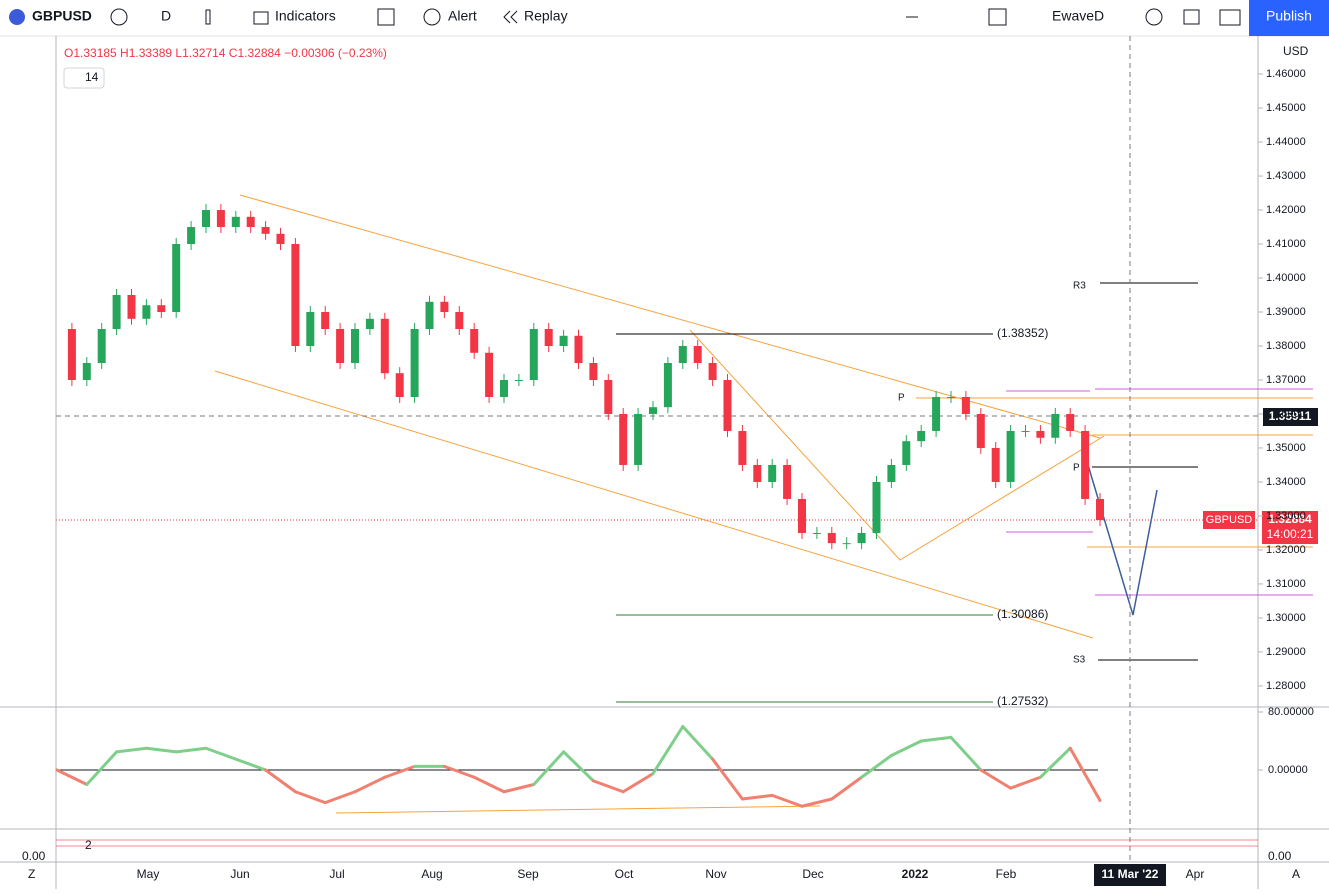 The image size is (1329, 894). I want to click on snapshot, so click(1230, 17).